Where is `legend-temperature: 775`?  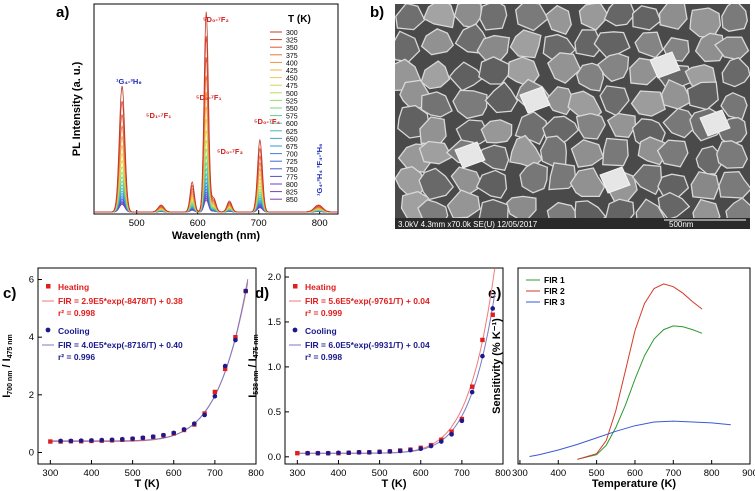 legend-temperature: 775 is located at coordinates (292, 177).